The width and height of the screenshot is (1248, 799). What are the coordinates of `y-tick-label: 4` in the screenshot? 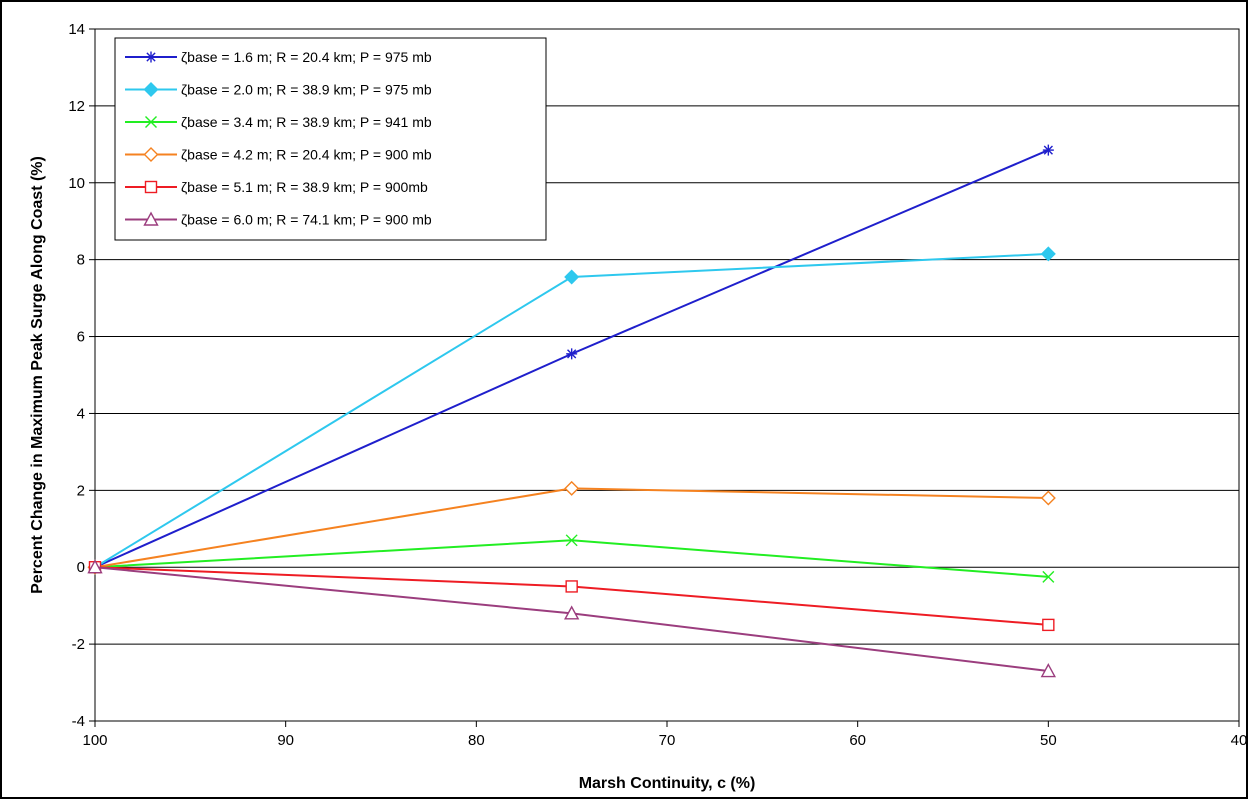 It's located at (81, 413).